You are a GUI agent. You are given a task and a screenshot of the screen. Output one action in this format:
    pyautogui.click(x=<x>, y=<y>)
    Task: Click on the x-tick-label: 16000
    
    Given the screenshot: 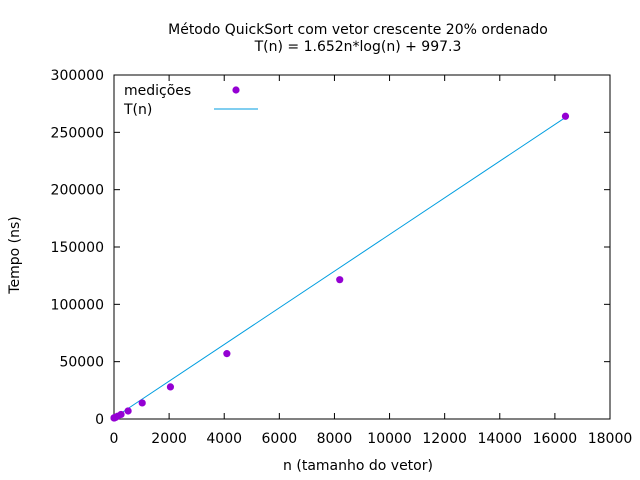 What is the action you would take?
    pyautogui.click(x=555, y=439)
    